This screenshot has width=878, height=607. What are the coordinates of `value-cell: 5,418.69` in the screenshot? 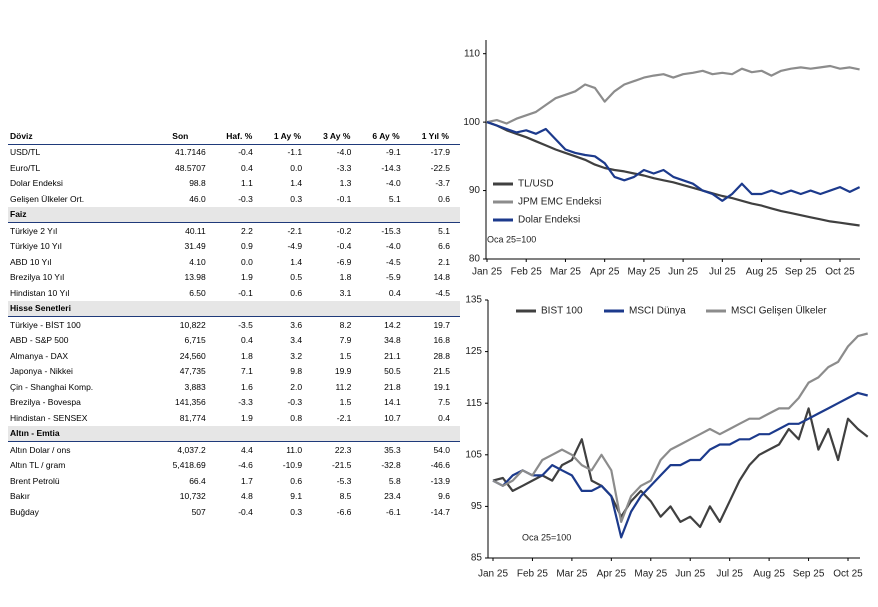 It's located at (189, 465).